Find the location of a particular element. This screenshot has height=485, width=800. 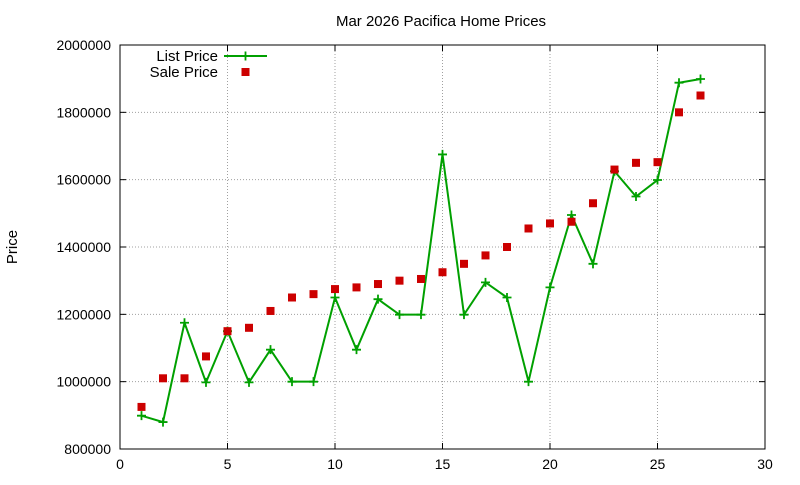

y-tick-label: 800000 is located at coordinates (87, 449).